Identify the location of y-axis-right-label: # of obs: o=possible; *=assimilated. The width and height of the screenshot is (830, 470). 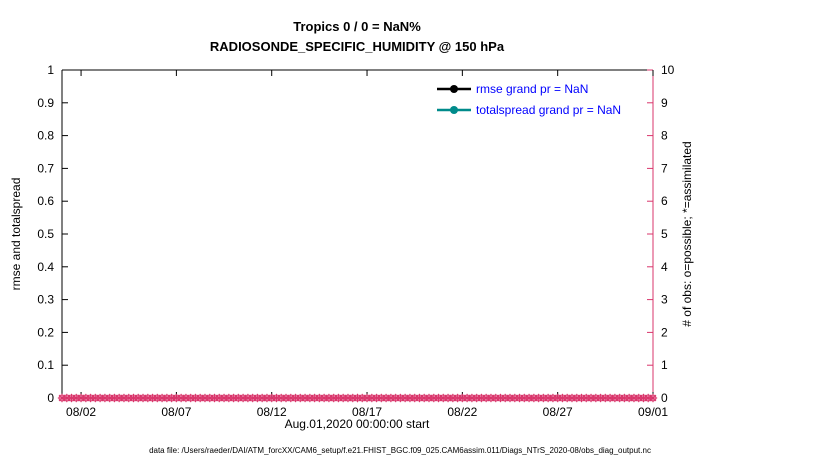
(687, 233).